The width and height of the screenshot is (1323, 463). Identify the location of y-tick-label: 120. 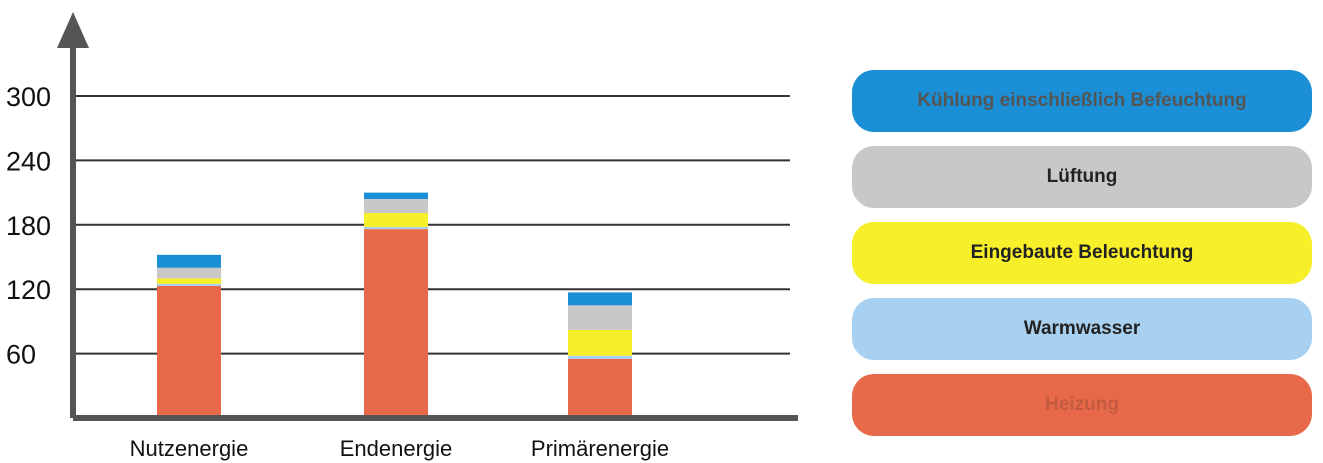
(28, 290).